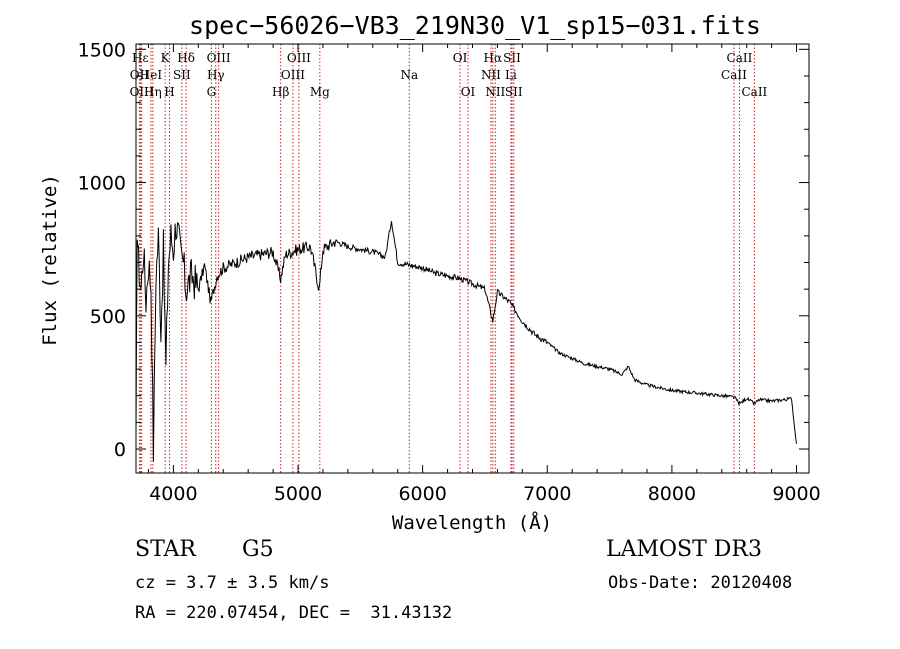 This screenshot has width=900, height=649. Describe the element at coordinates (50, 260) in the screenshot. I see `y-axis-label: Flux (relative)` at that location.